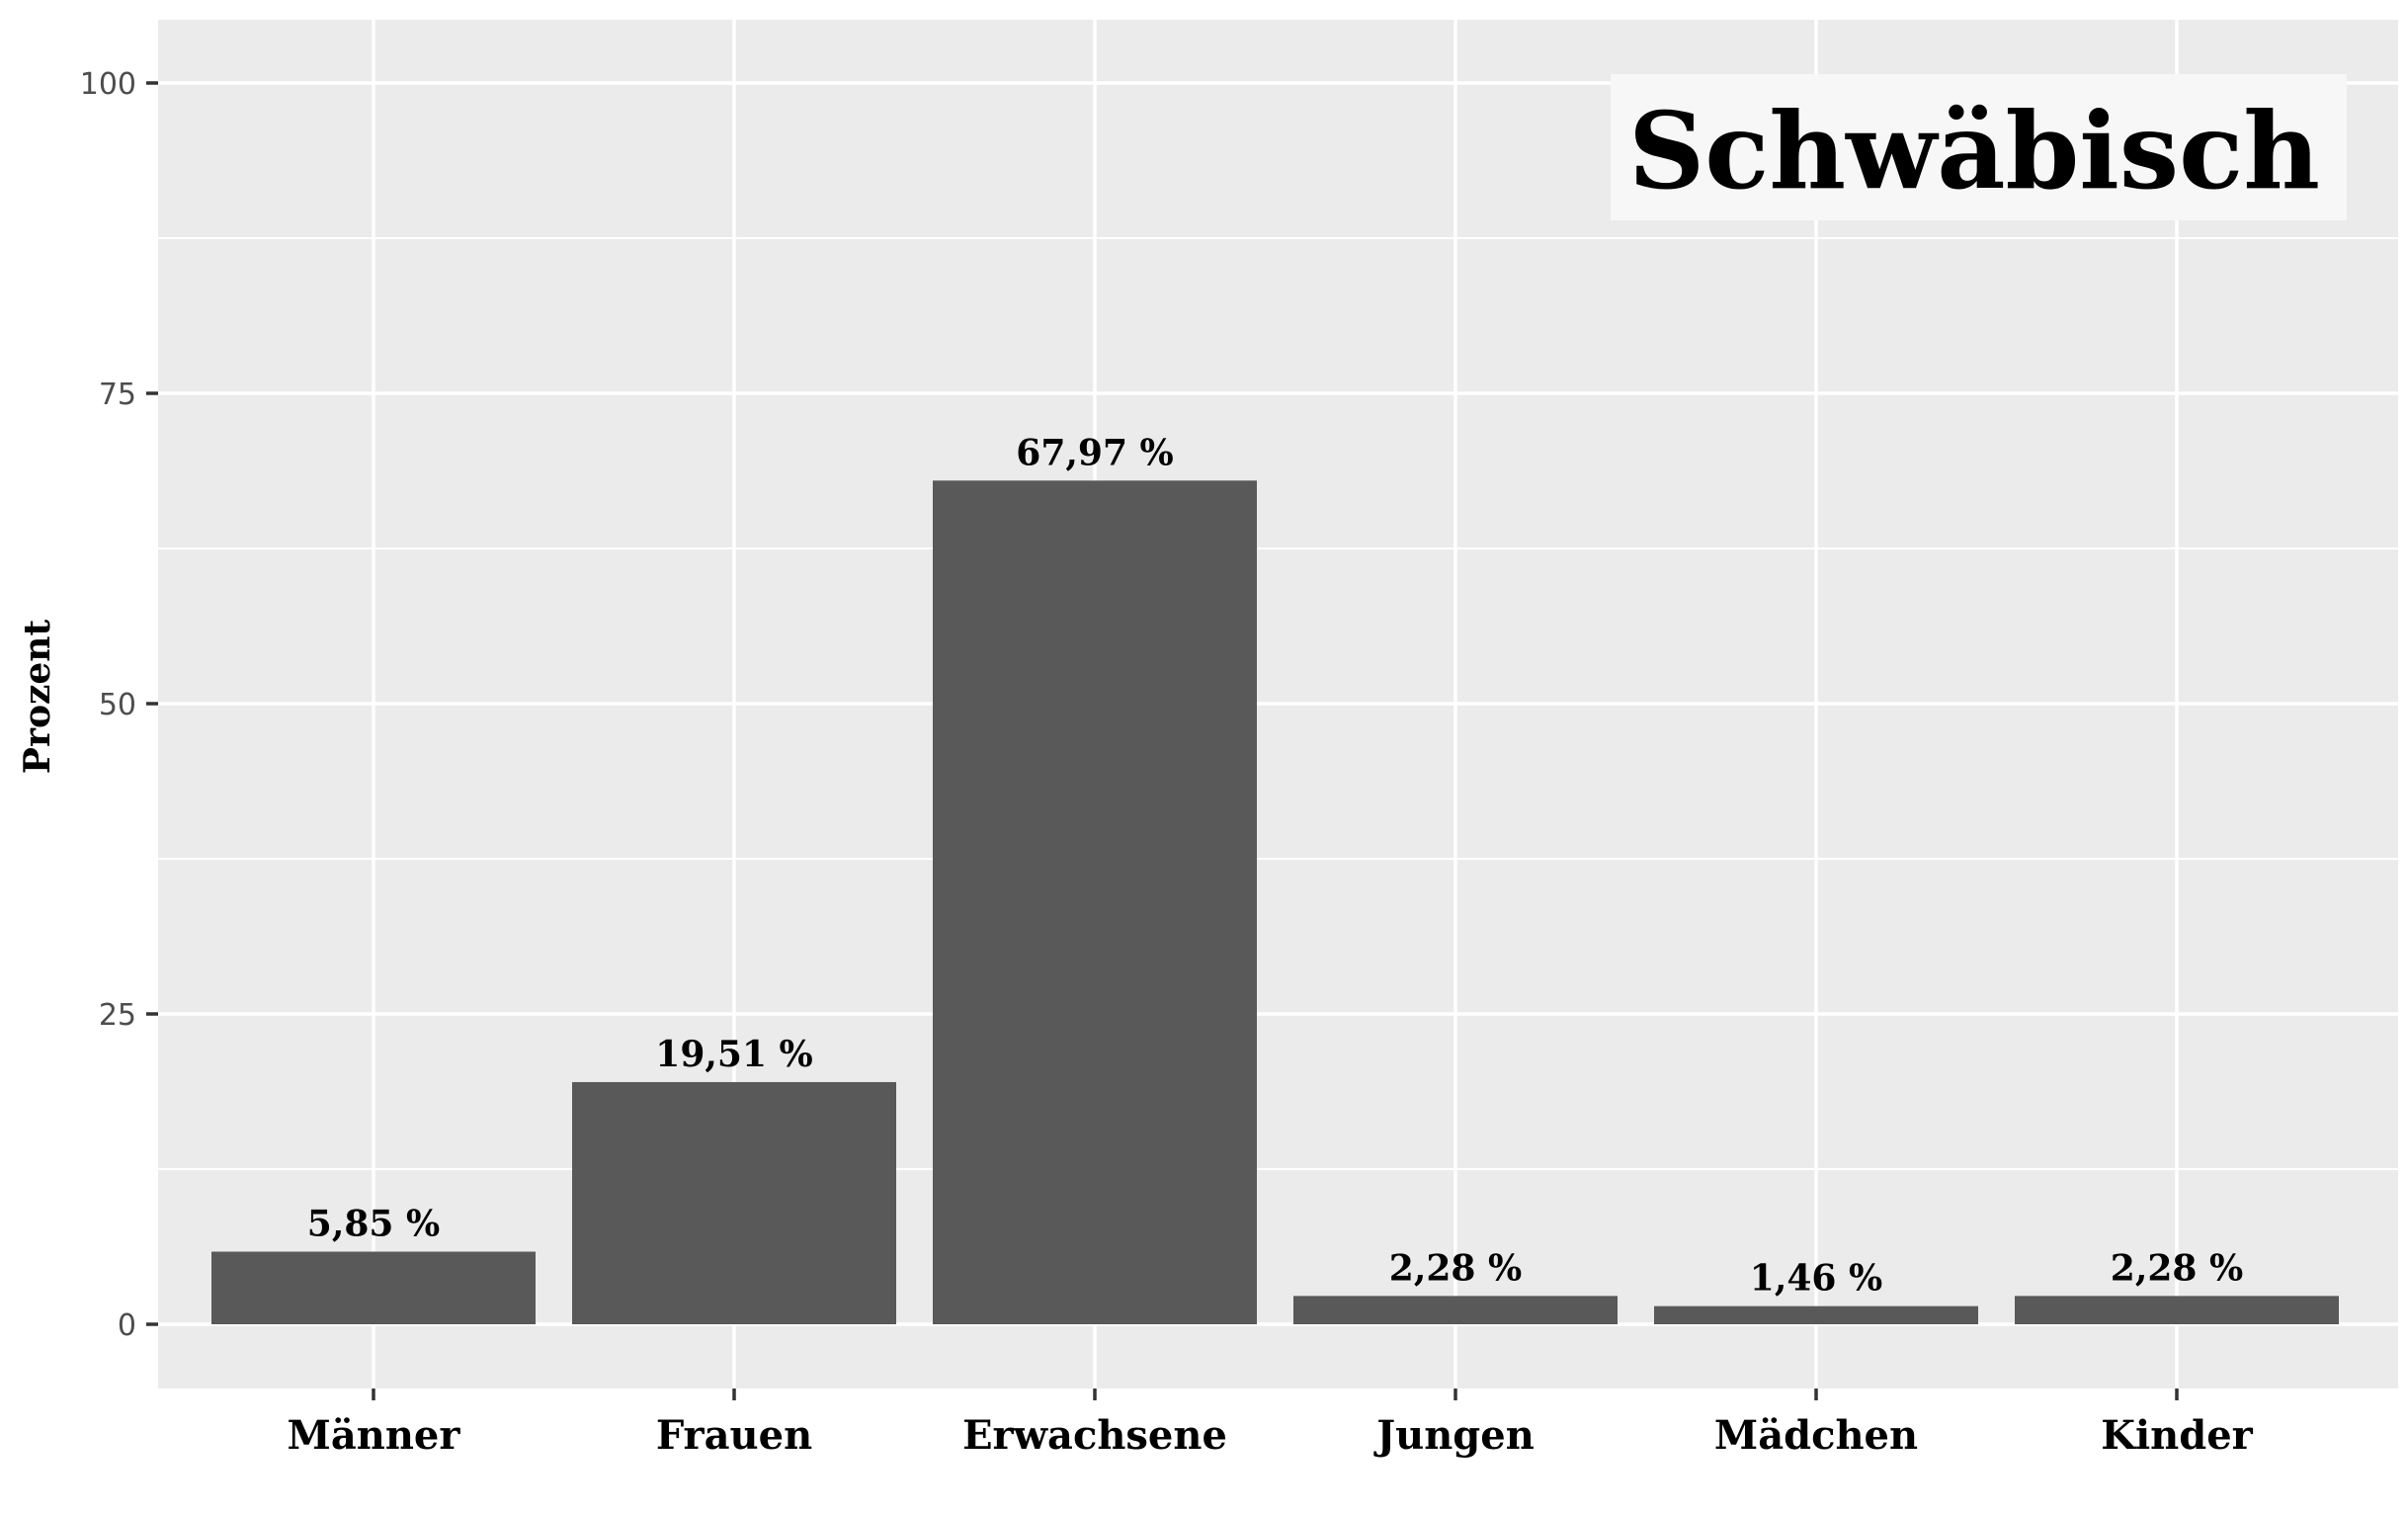  I want to click on x-tick-label: Erwachsene, so click(1094, 1435).